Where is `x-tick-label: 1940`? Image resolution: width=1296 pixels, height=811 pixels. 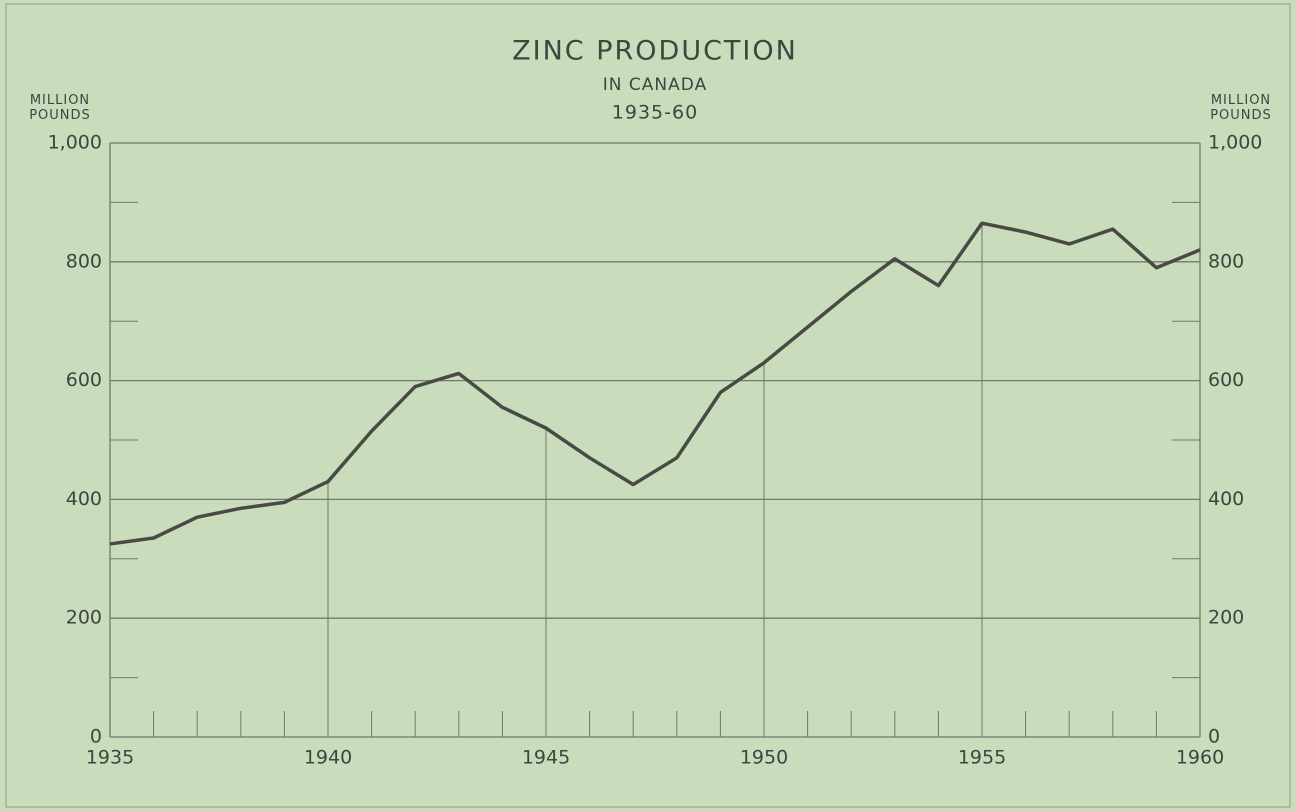 x-tick-label: 1940 is located at coordinates (328, 758).